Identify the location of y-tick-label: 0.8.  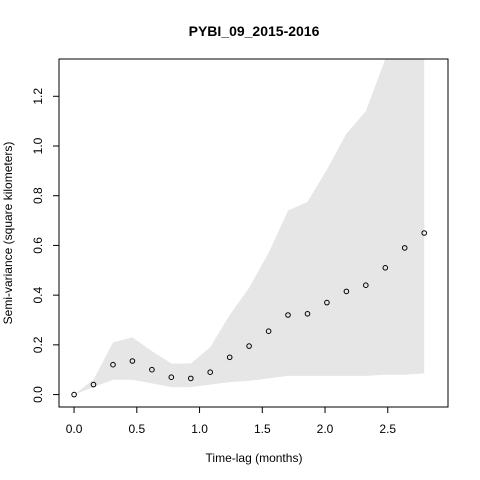
(38, 195).